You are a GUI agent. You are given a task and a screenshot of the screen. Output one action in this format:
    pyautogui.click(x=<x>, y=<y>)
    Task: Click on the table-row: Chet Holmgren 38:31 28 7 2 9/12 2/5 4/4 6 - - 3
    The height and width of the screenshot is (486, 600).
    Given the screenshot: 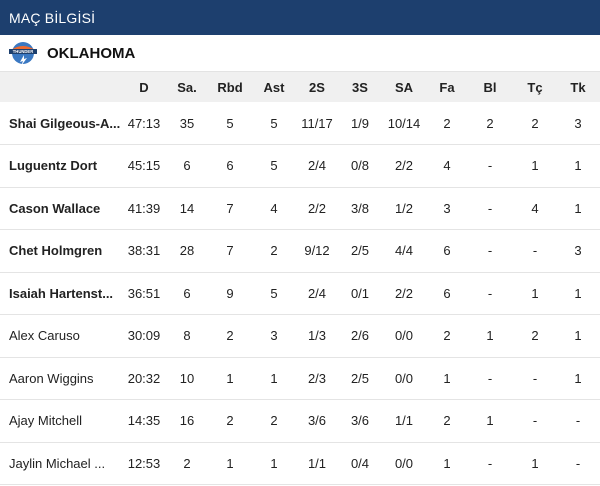 What is the action you would take?
    pyautogui.click(x=300, y=251)
    